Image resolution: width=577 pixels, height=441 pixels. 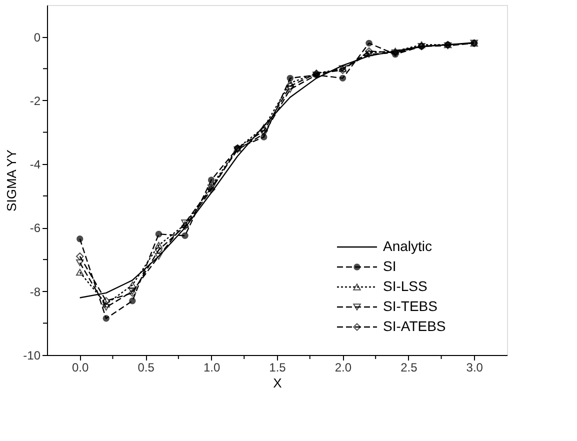 What do you see at coordinates (409, 367) in the screenshot?
I see `x-tick-label: 2.5` at bounding box center [409, 367].